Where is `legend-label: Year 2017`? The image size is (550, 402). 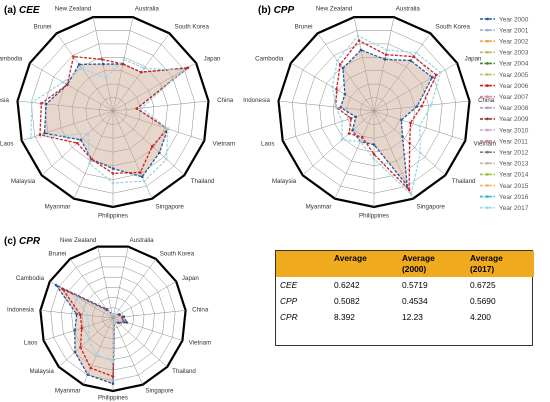 legend-label: Year 2017 is located at coordinates (514, 208).